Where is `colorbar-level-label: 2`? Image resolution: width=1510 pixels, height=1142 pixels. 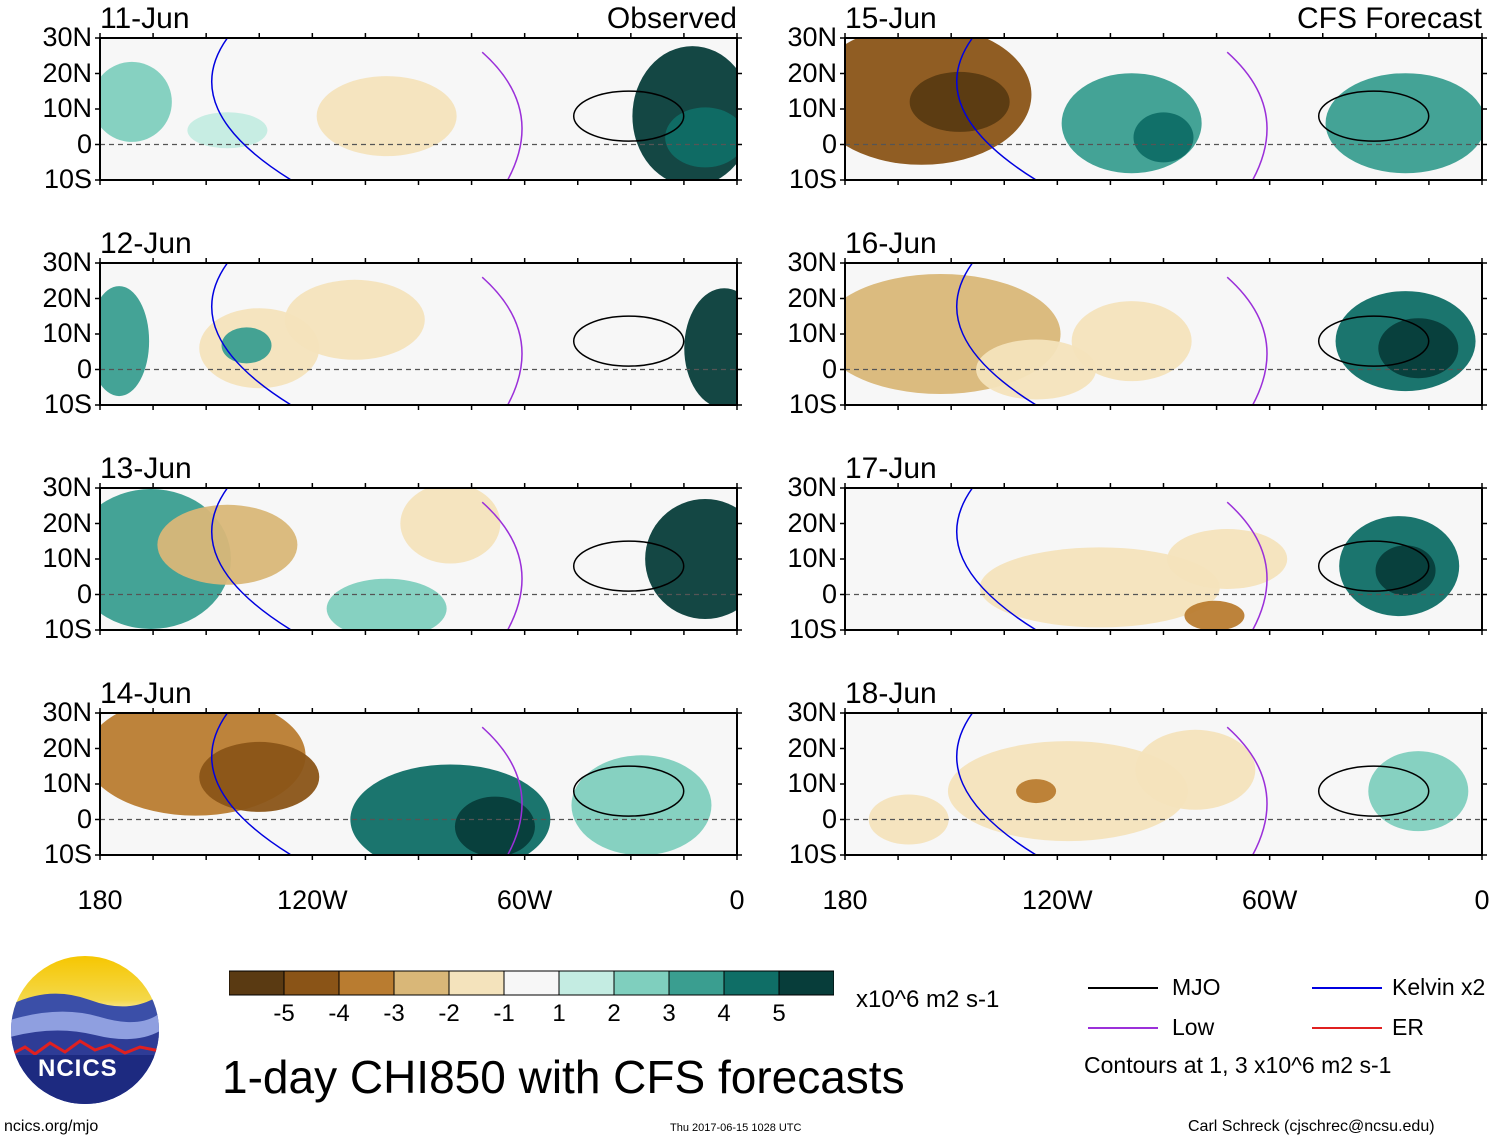
colorbar-level-label: 2 is located at coordinates (614, 1013).